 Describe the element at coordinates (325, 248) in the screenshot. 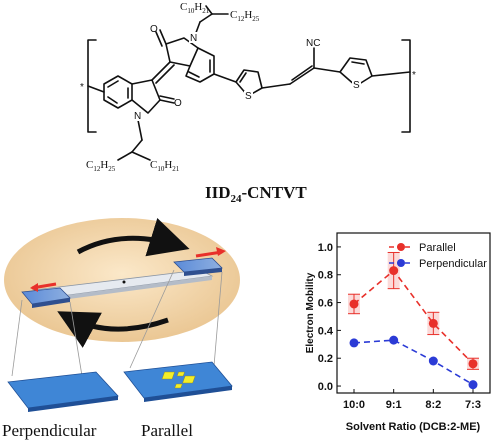

I see `y-tick-label: 1.0` at that location.